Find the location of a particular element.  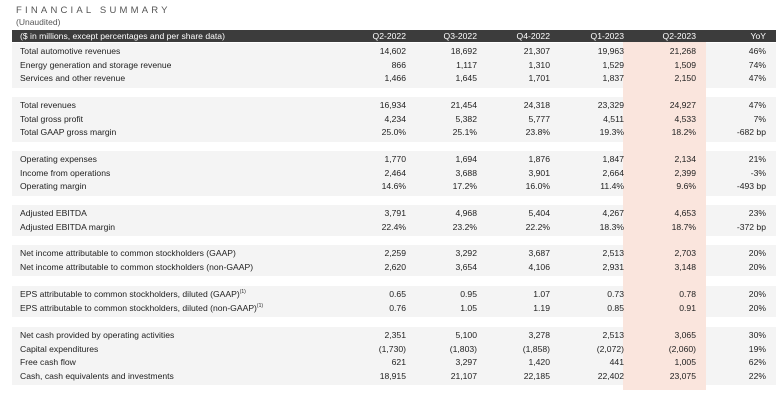

cell-q2-2022: 0.76 is located at coordinates (397, 307).